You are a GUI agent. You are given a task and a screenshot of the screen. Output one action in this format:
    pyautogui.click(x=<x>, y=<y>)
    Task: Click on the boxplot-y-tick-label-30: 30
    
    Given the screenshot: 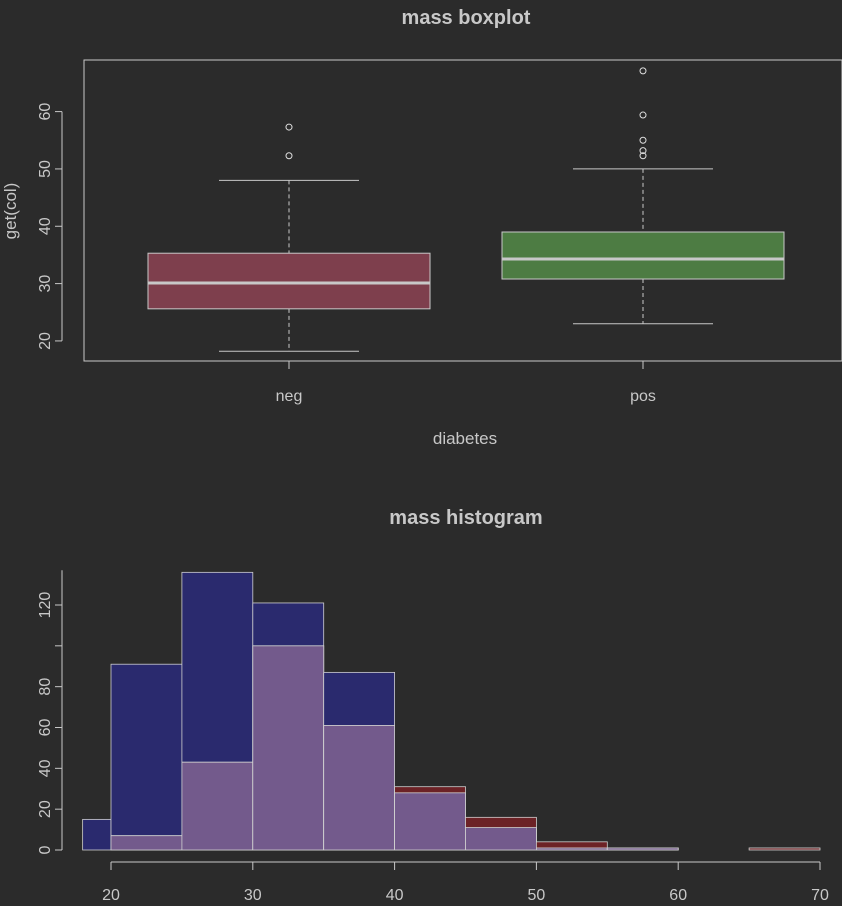 What is the action you would take?
    pyautogui.click(x=45, y=284)
    